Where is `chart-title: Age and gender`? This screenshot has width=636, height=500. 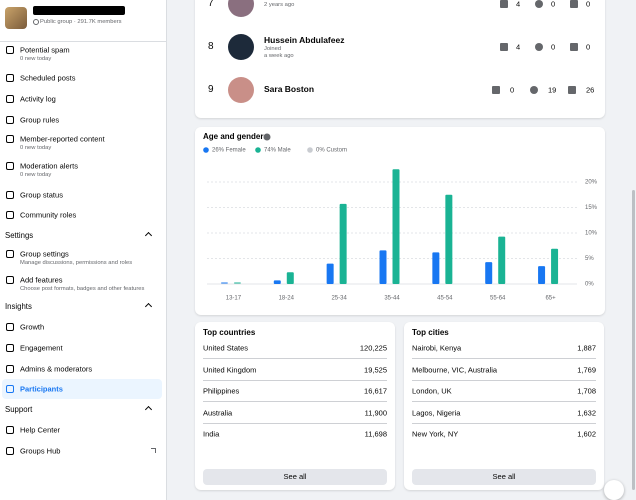 chart-title: Age and gender is located at coordinates (233, 136).